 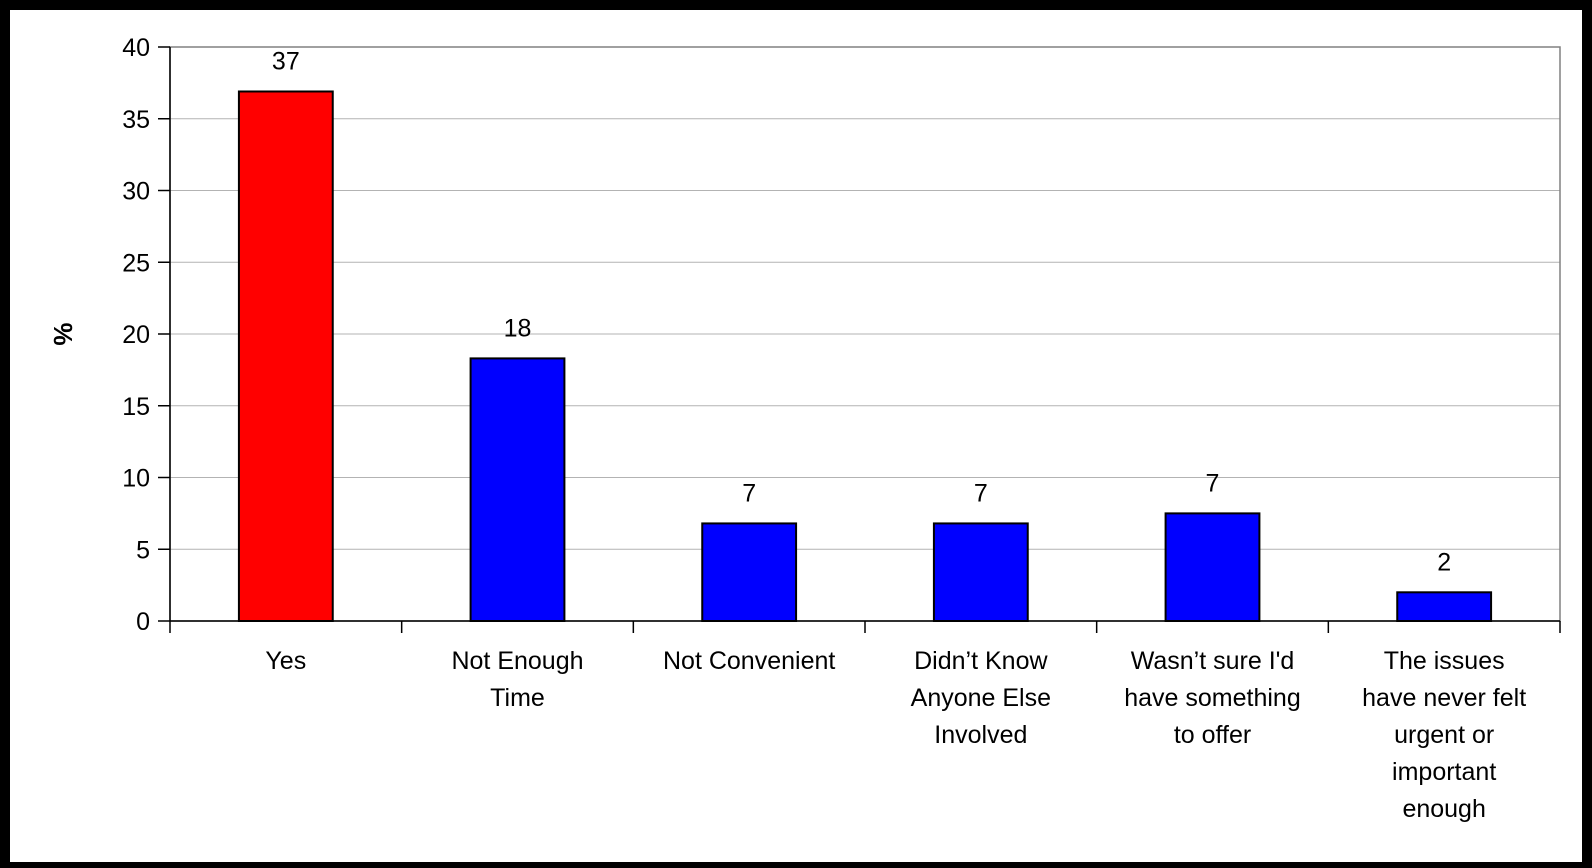 I want to click on x-category-label: Anyone Else, so click(x=981, y=698).